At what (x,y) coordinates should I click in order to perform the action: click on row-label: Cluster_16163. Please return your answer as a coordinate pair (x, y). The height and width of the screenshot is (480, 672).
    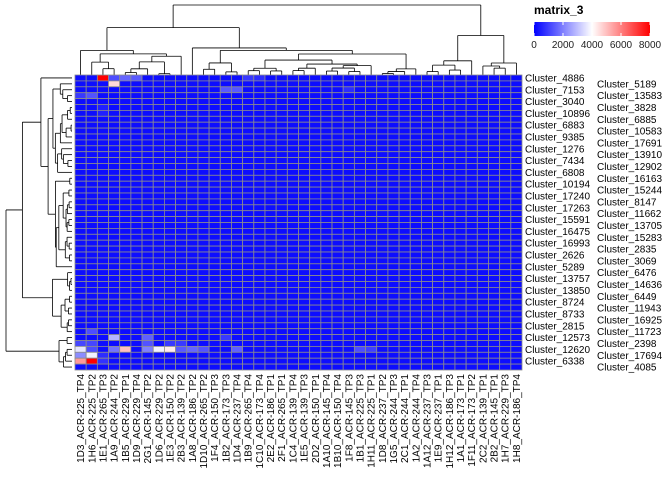
    Looking at the image, I should click on (629, 179).